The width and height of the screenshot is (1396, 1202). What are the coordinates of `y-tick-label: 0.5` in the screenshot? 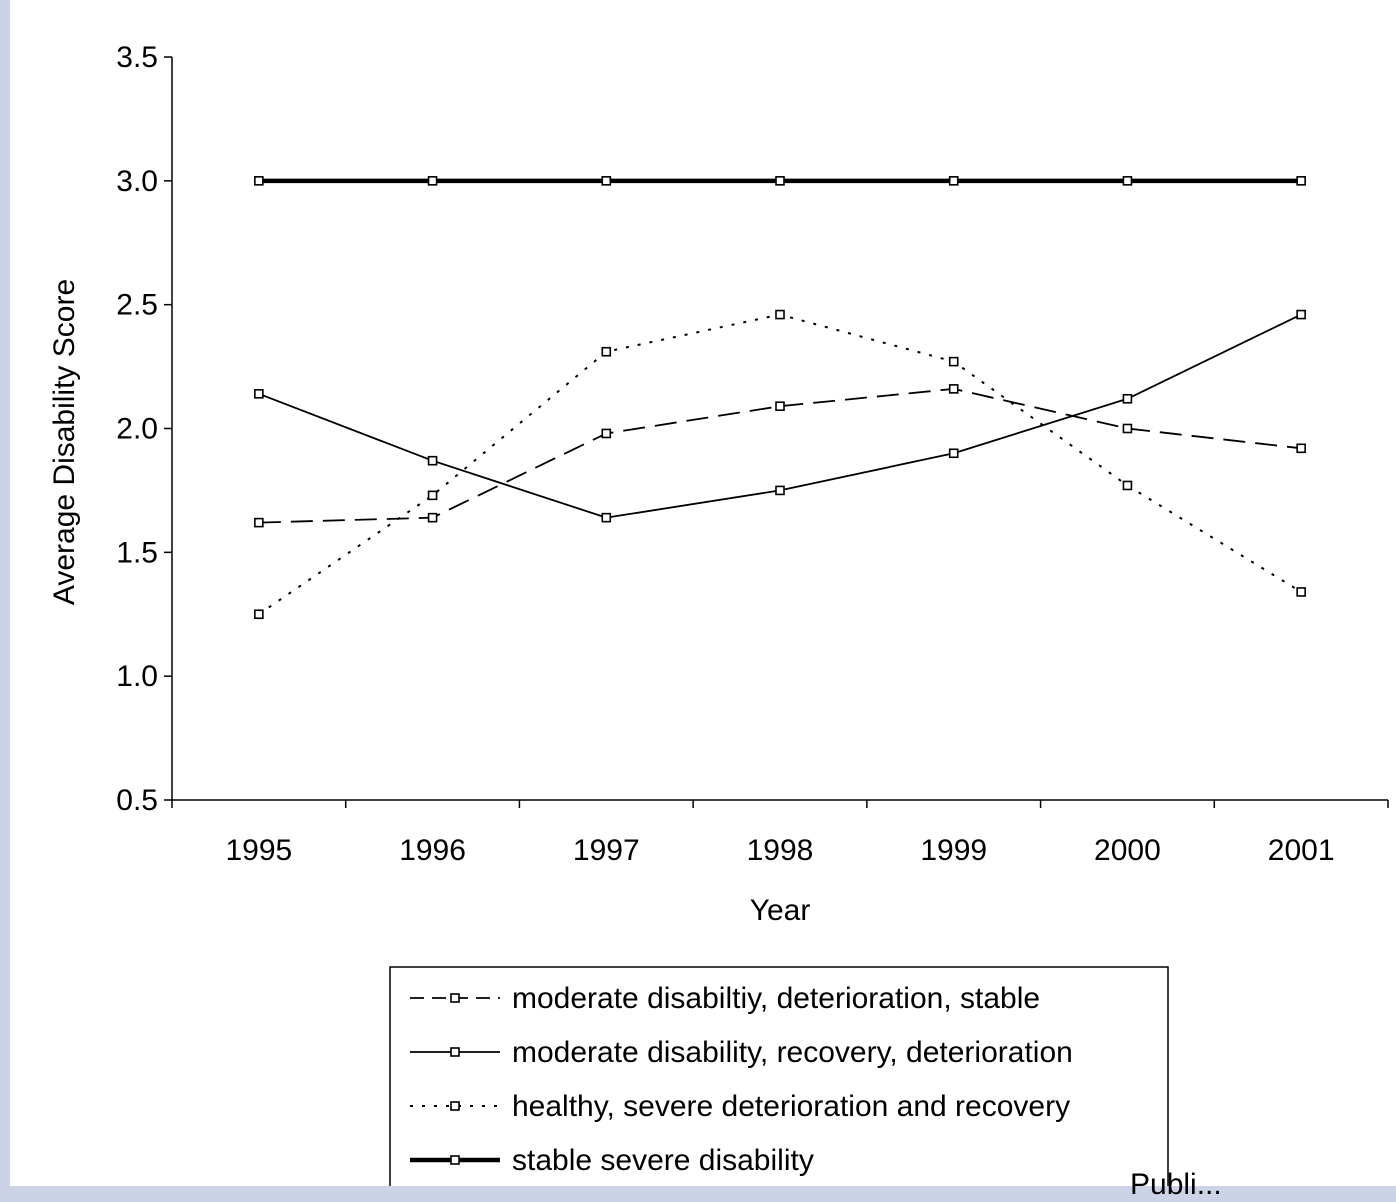 It's located at (137, 800).